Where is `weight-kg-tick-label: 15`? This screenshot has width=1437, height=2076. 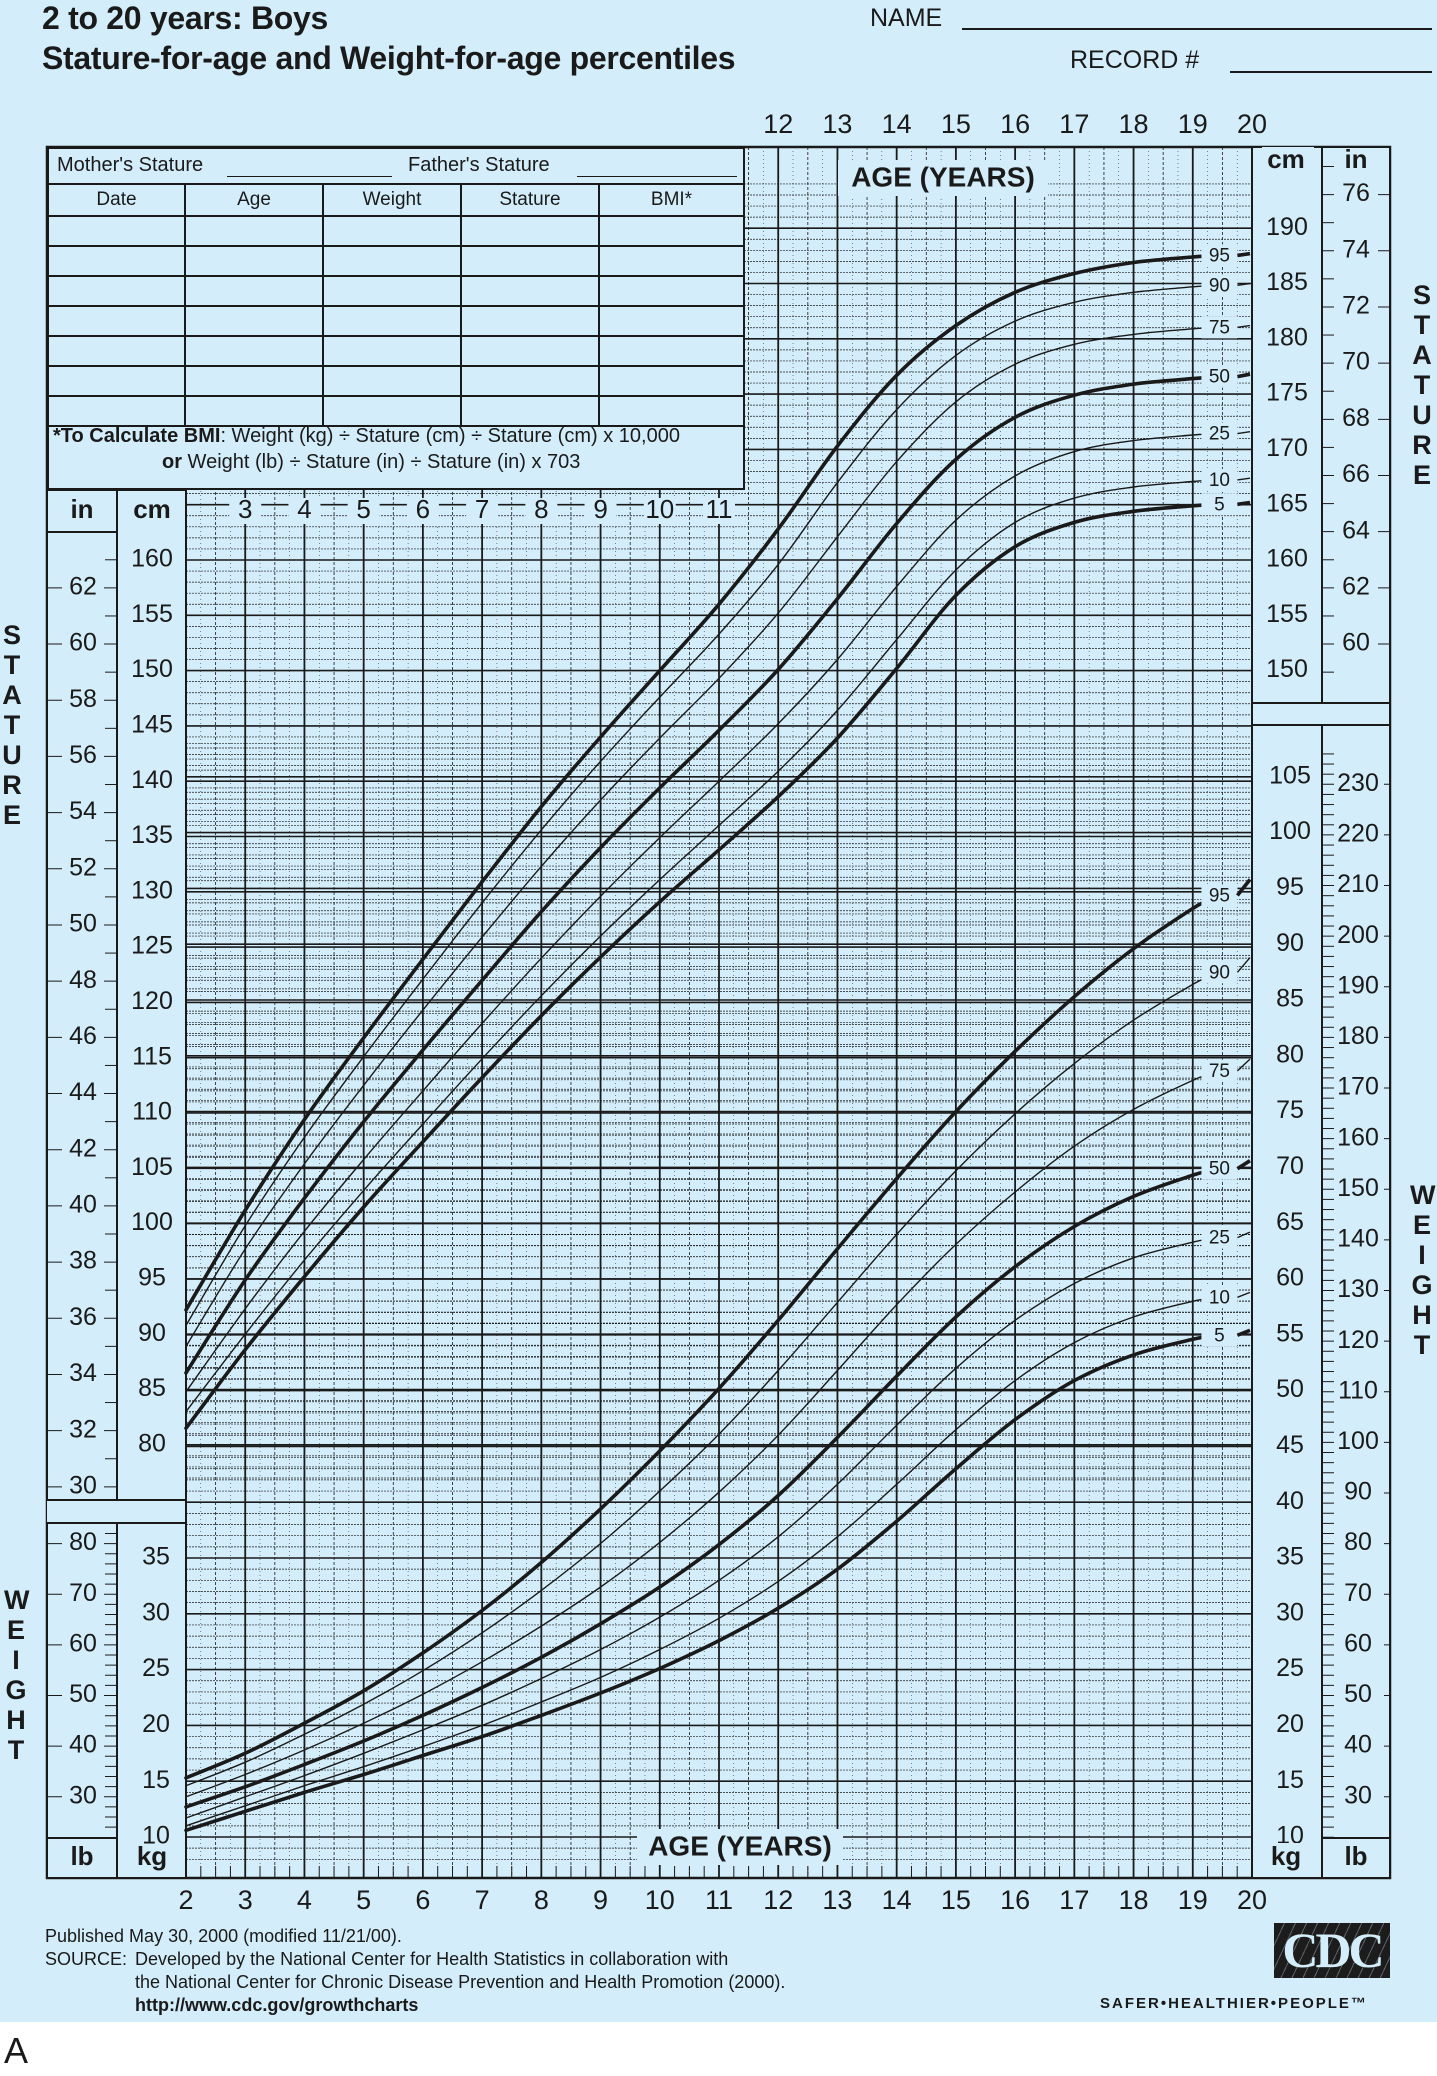 weight-kg-tick-label: 15 is located at coordinates (156, 1780).